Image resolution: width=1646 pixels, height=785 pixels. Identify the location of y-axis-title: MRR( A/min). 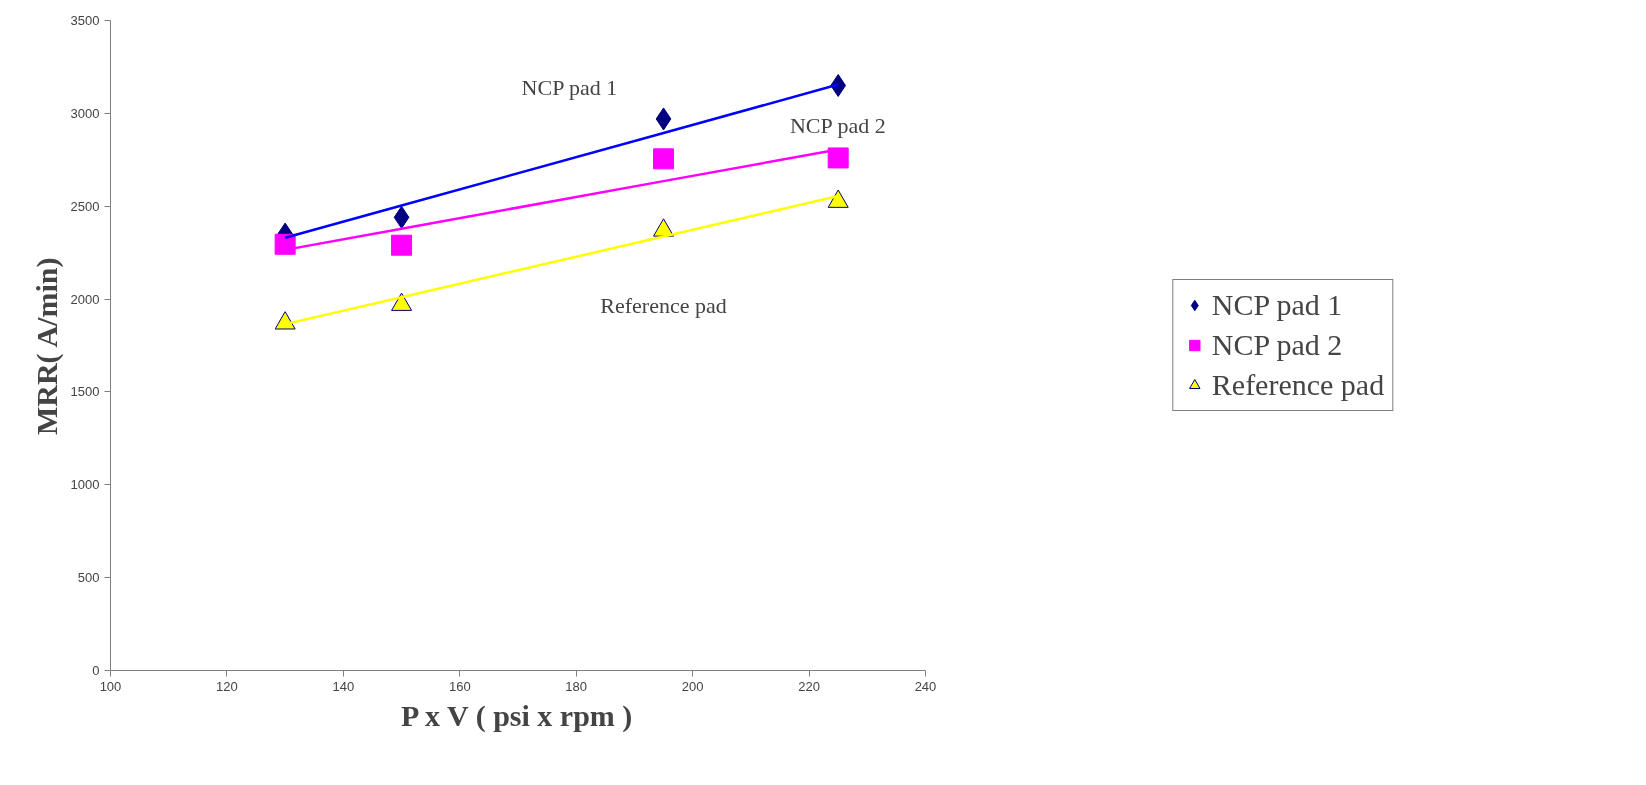
(46, 346).